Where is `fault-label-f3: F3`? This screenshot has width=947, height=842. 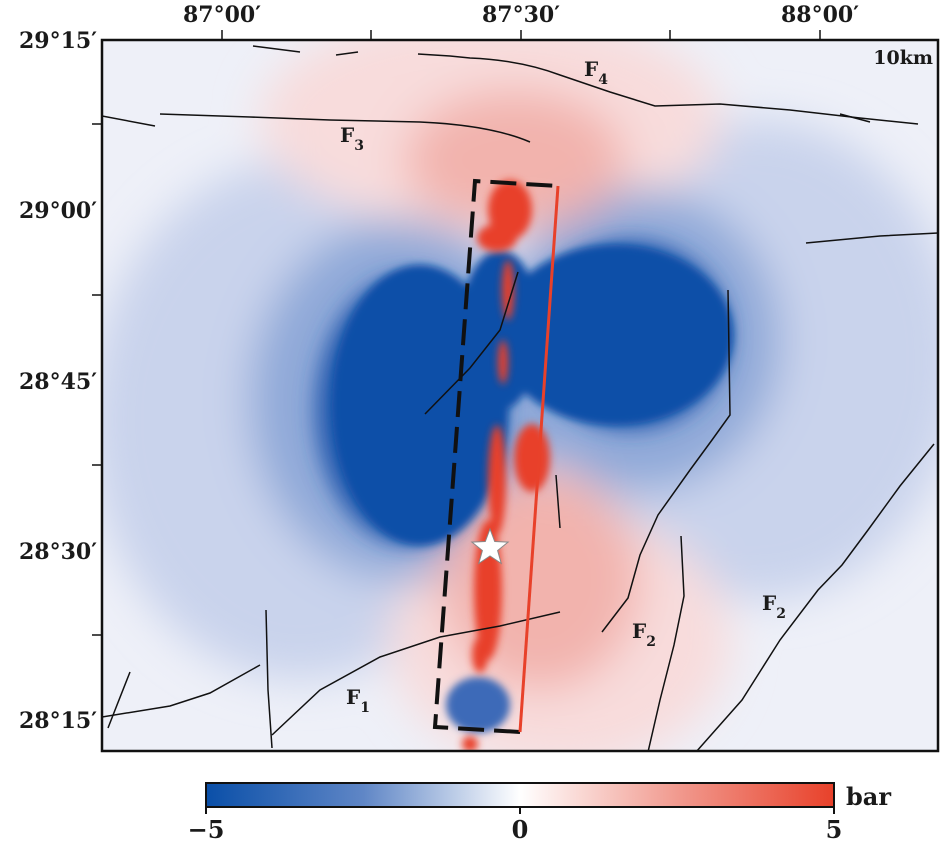
fault-label-f3: F3 is located at coordinates (352, 138).